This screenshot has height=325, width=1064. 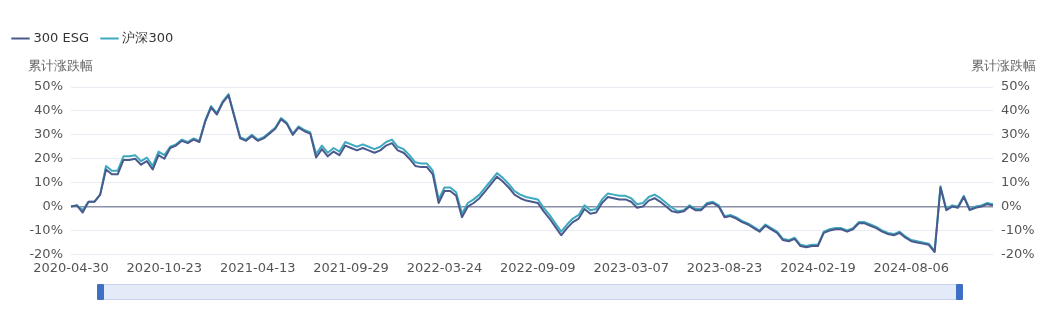 I want to click on y-tick-label: 40%, so click(x=48, y=110).